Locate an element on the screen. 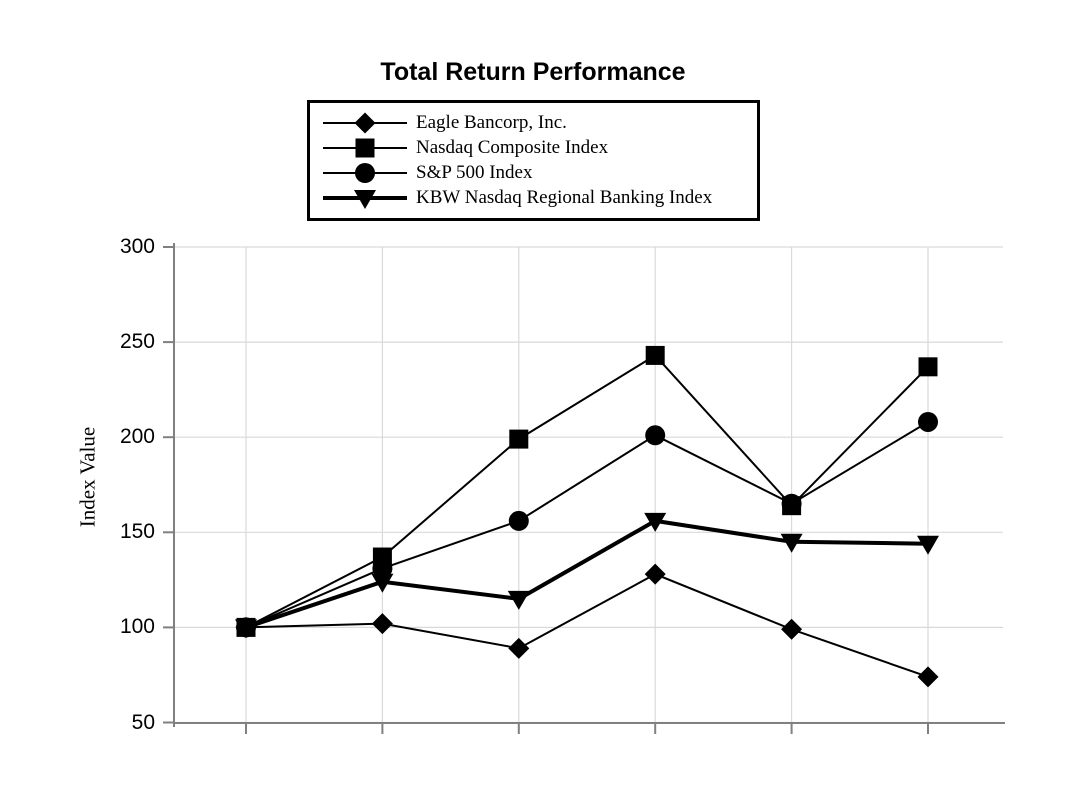 The width and height of the screenshot is (1066, 800). y-tick-label: 250 is located at coordinates (137, 342).